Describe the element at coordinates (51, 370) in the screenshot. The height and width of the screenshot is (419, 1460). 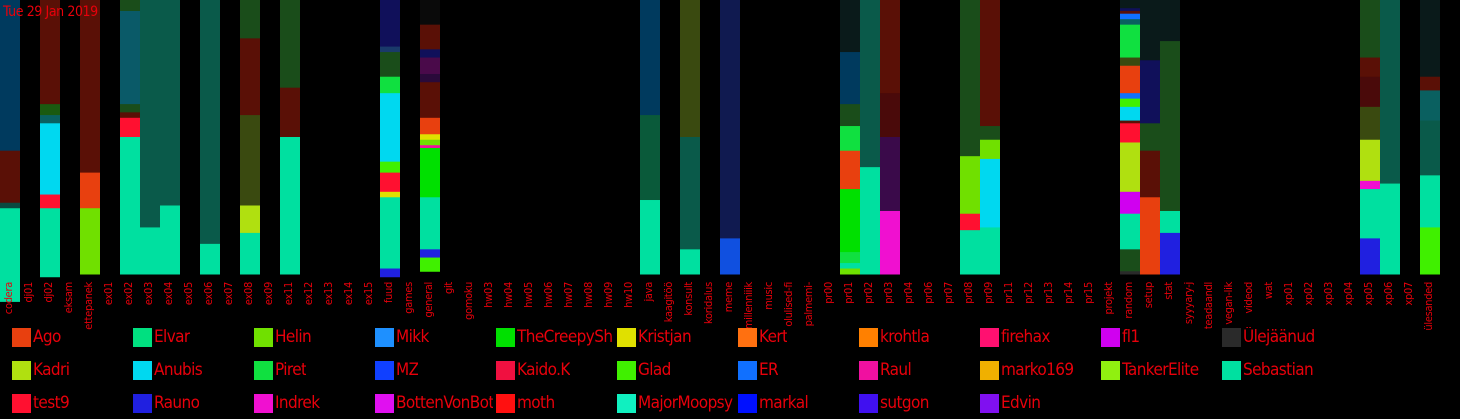
I see `legend-label: Kadri` at that location.